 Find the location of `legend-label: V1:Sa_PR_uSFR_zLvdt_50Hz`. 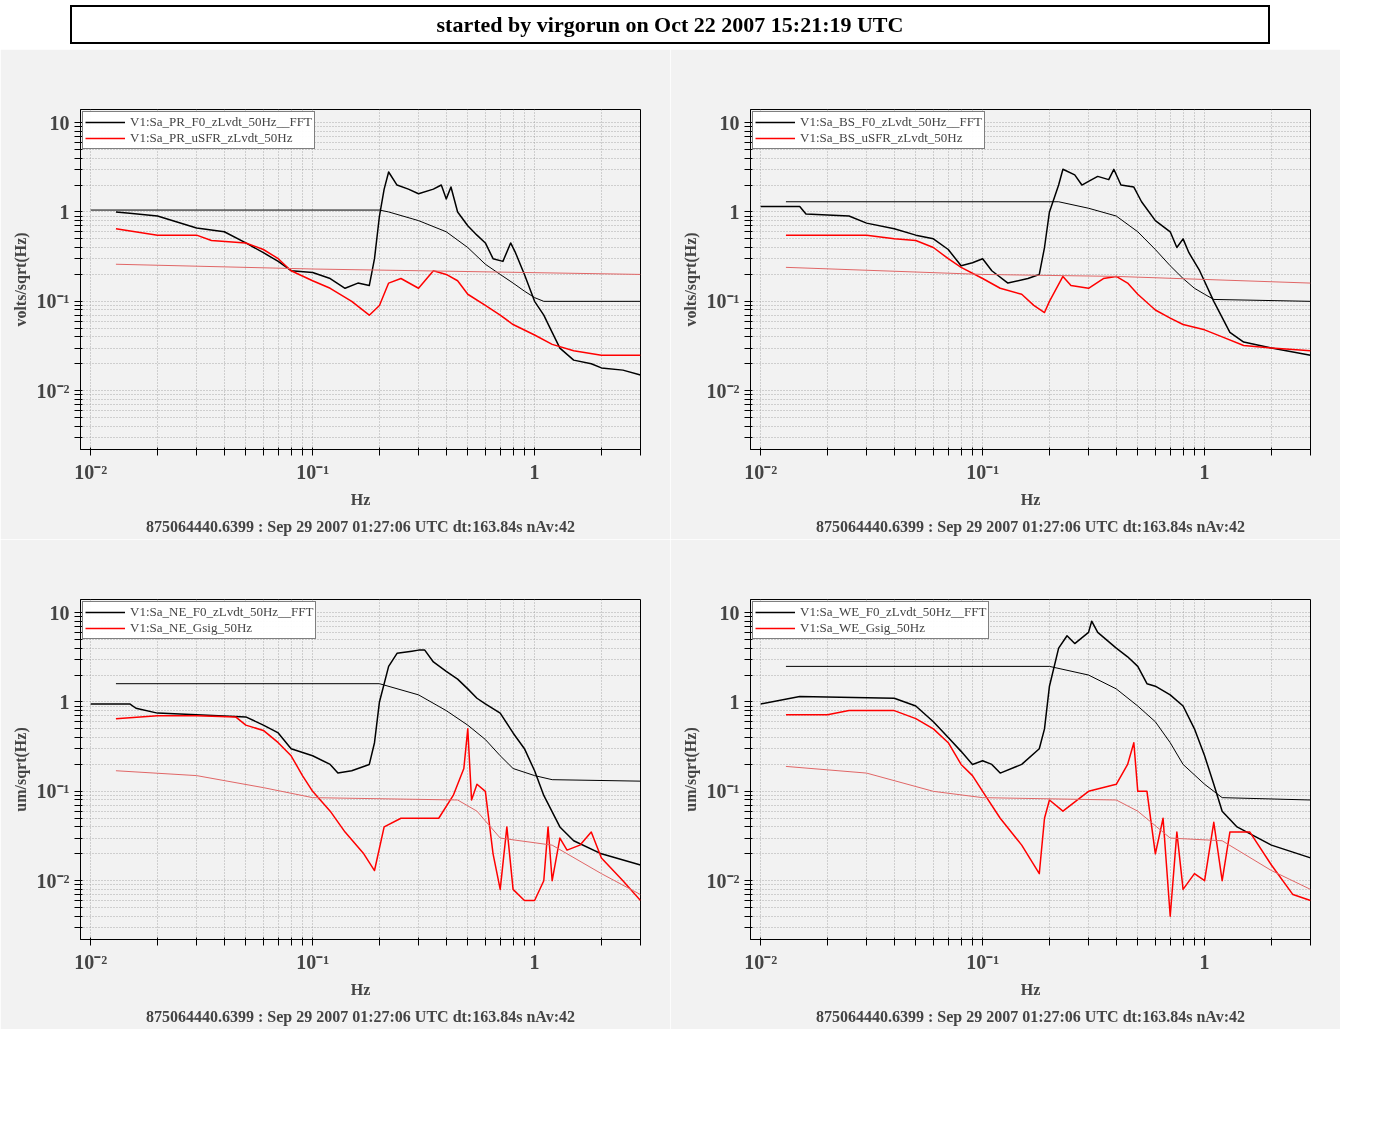

legend-label: V1:Sa_PR_uSFR_zLvdt_50Hz is located at coordinates (211, 138).